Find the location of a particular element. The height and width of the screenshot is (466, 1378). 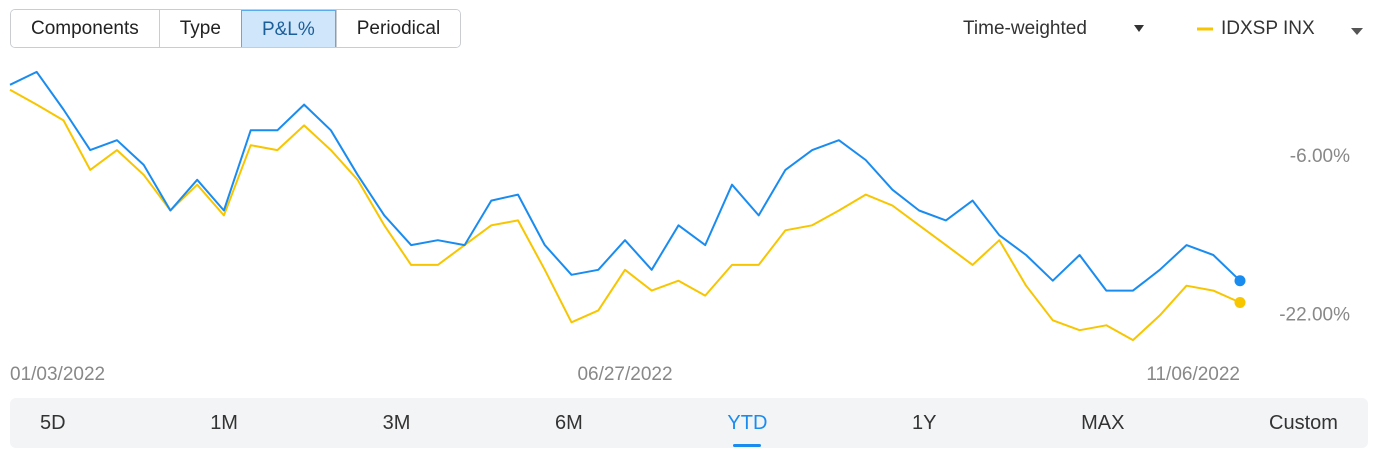

range-button: MAX is located at coordinates (1103, 422).